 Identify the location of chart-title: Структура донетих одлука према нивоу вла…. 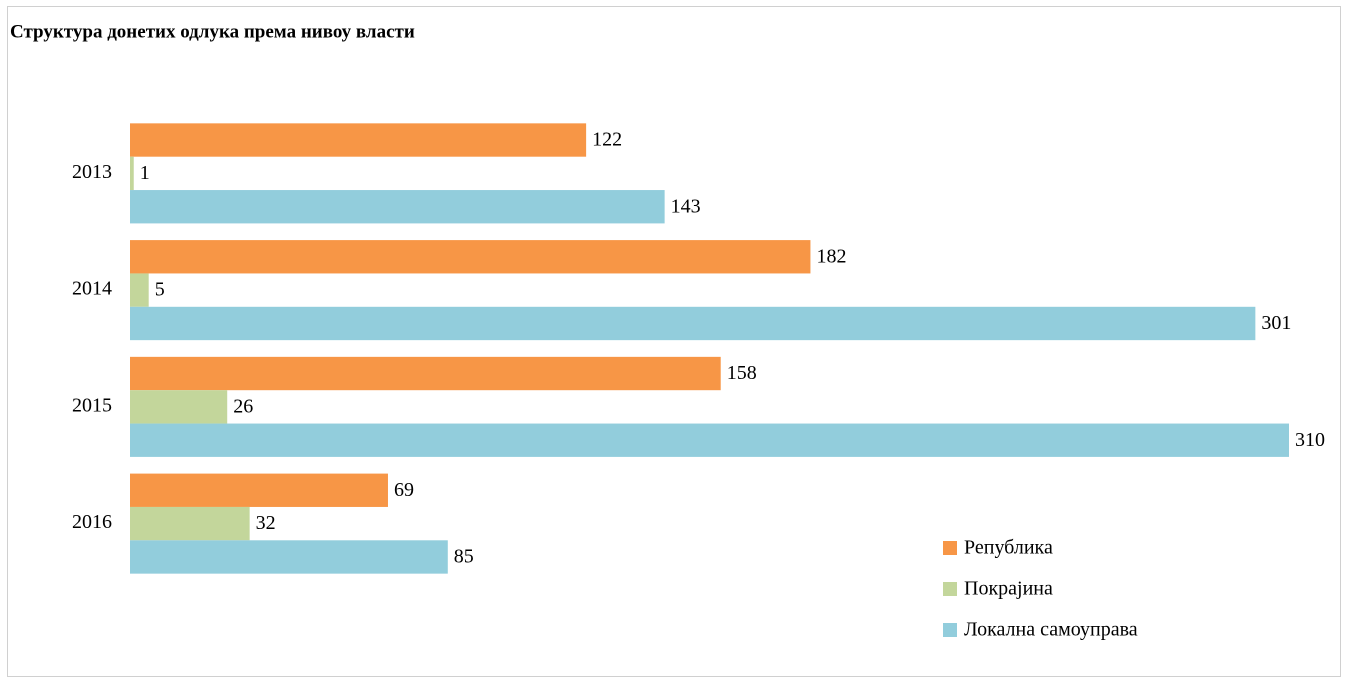
(212, 31).